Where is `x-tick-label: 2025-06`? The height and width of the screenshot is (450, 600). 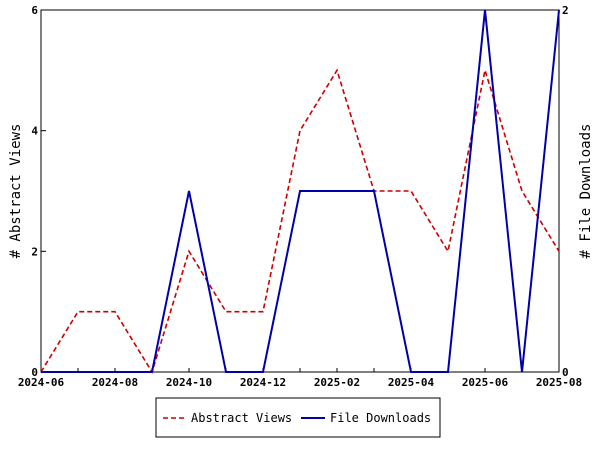
x-tick-label: 2025-06 is located at coordinates (485, 382).